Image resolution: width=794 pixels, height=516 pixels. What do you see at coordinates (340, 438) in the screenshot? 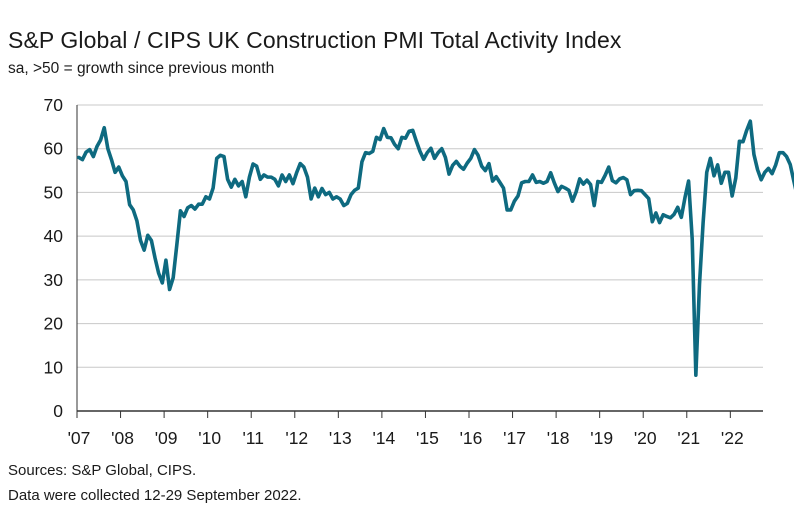
I see `x-tick-label: '13` at bounding box center [340, 438].